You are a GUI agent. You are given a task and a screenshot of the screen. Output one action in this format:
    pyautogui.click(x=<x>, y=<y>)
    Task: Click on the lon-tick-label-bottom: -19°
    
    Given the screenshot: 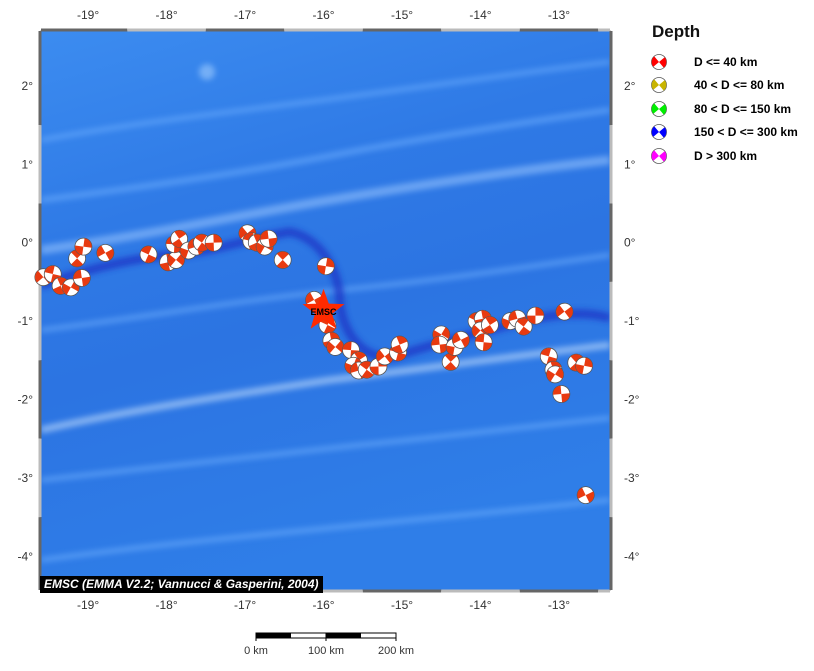 What is the action you would take?
    pyautogui.click(x=88, y=605)
    